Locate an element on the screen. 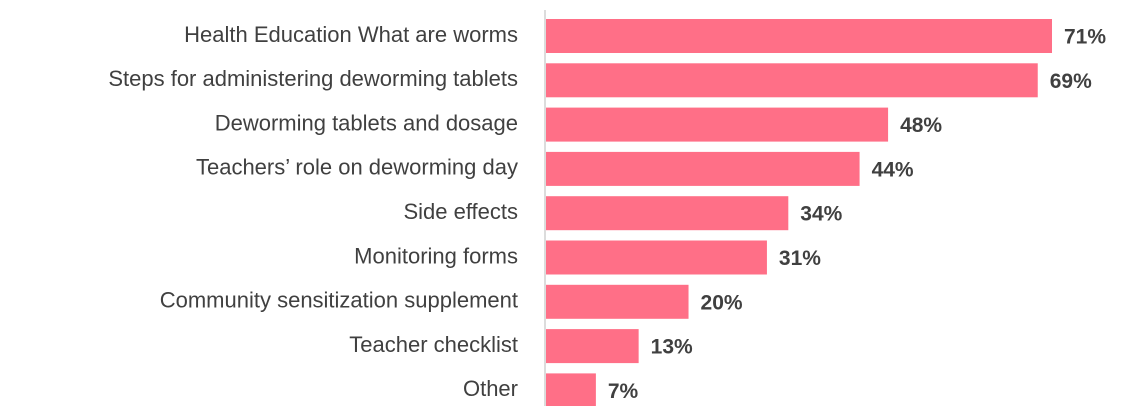 Image resolution: width=1122 pixels, height=406 pixels. data-label: 31% is located at coordinates (800, 258).